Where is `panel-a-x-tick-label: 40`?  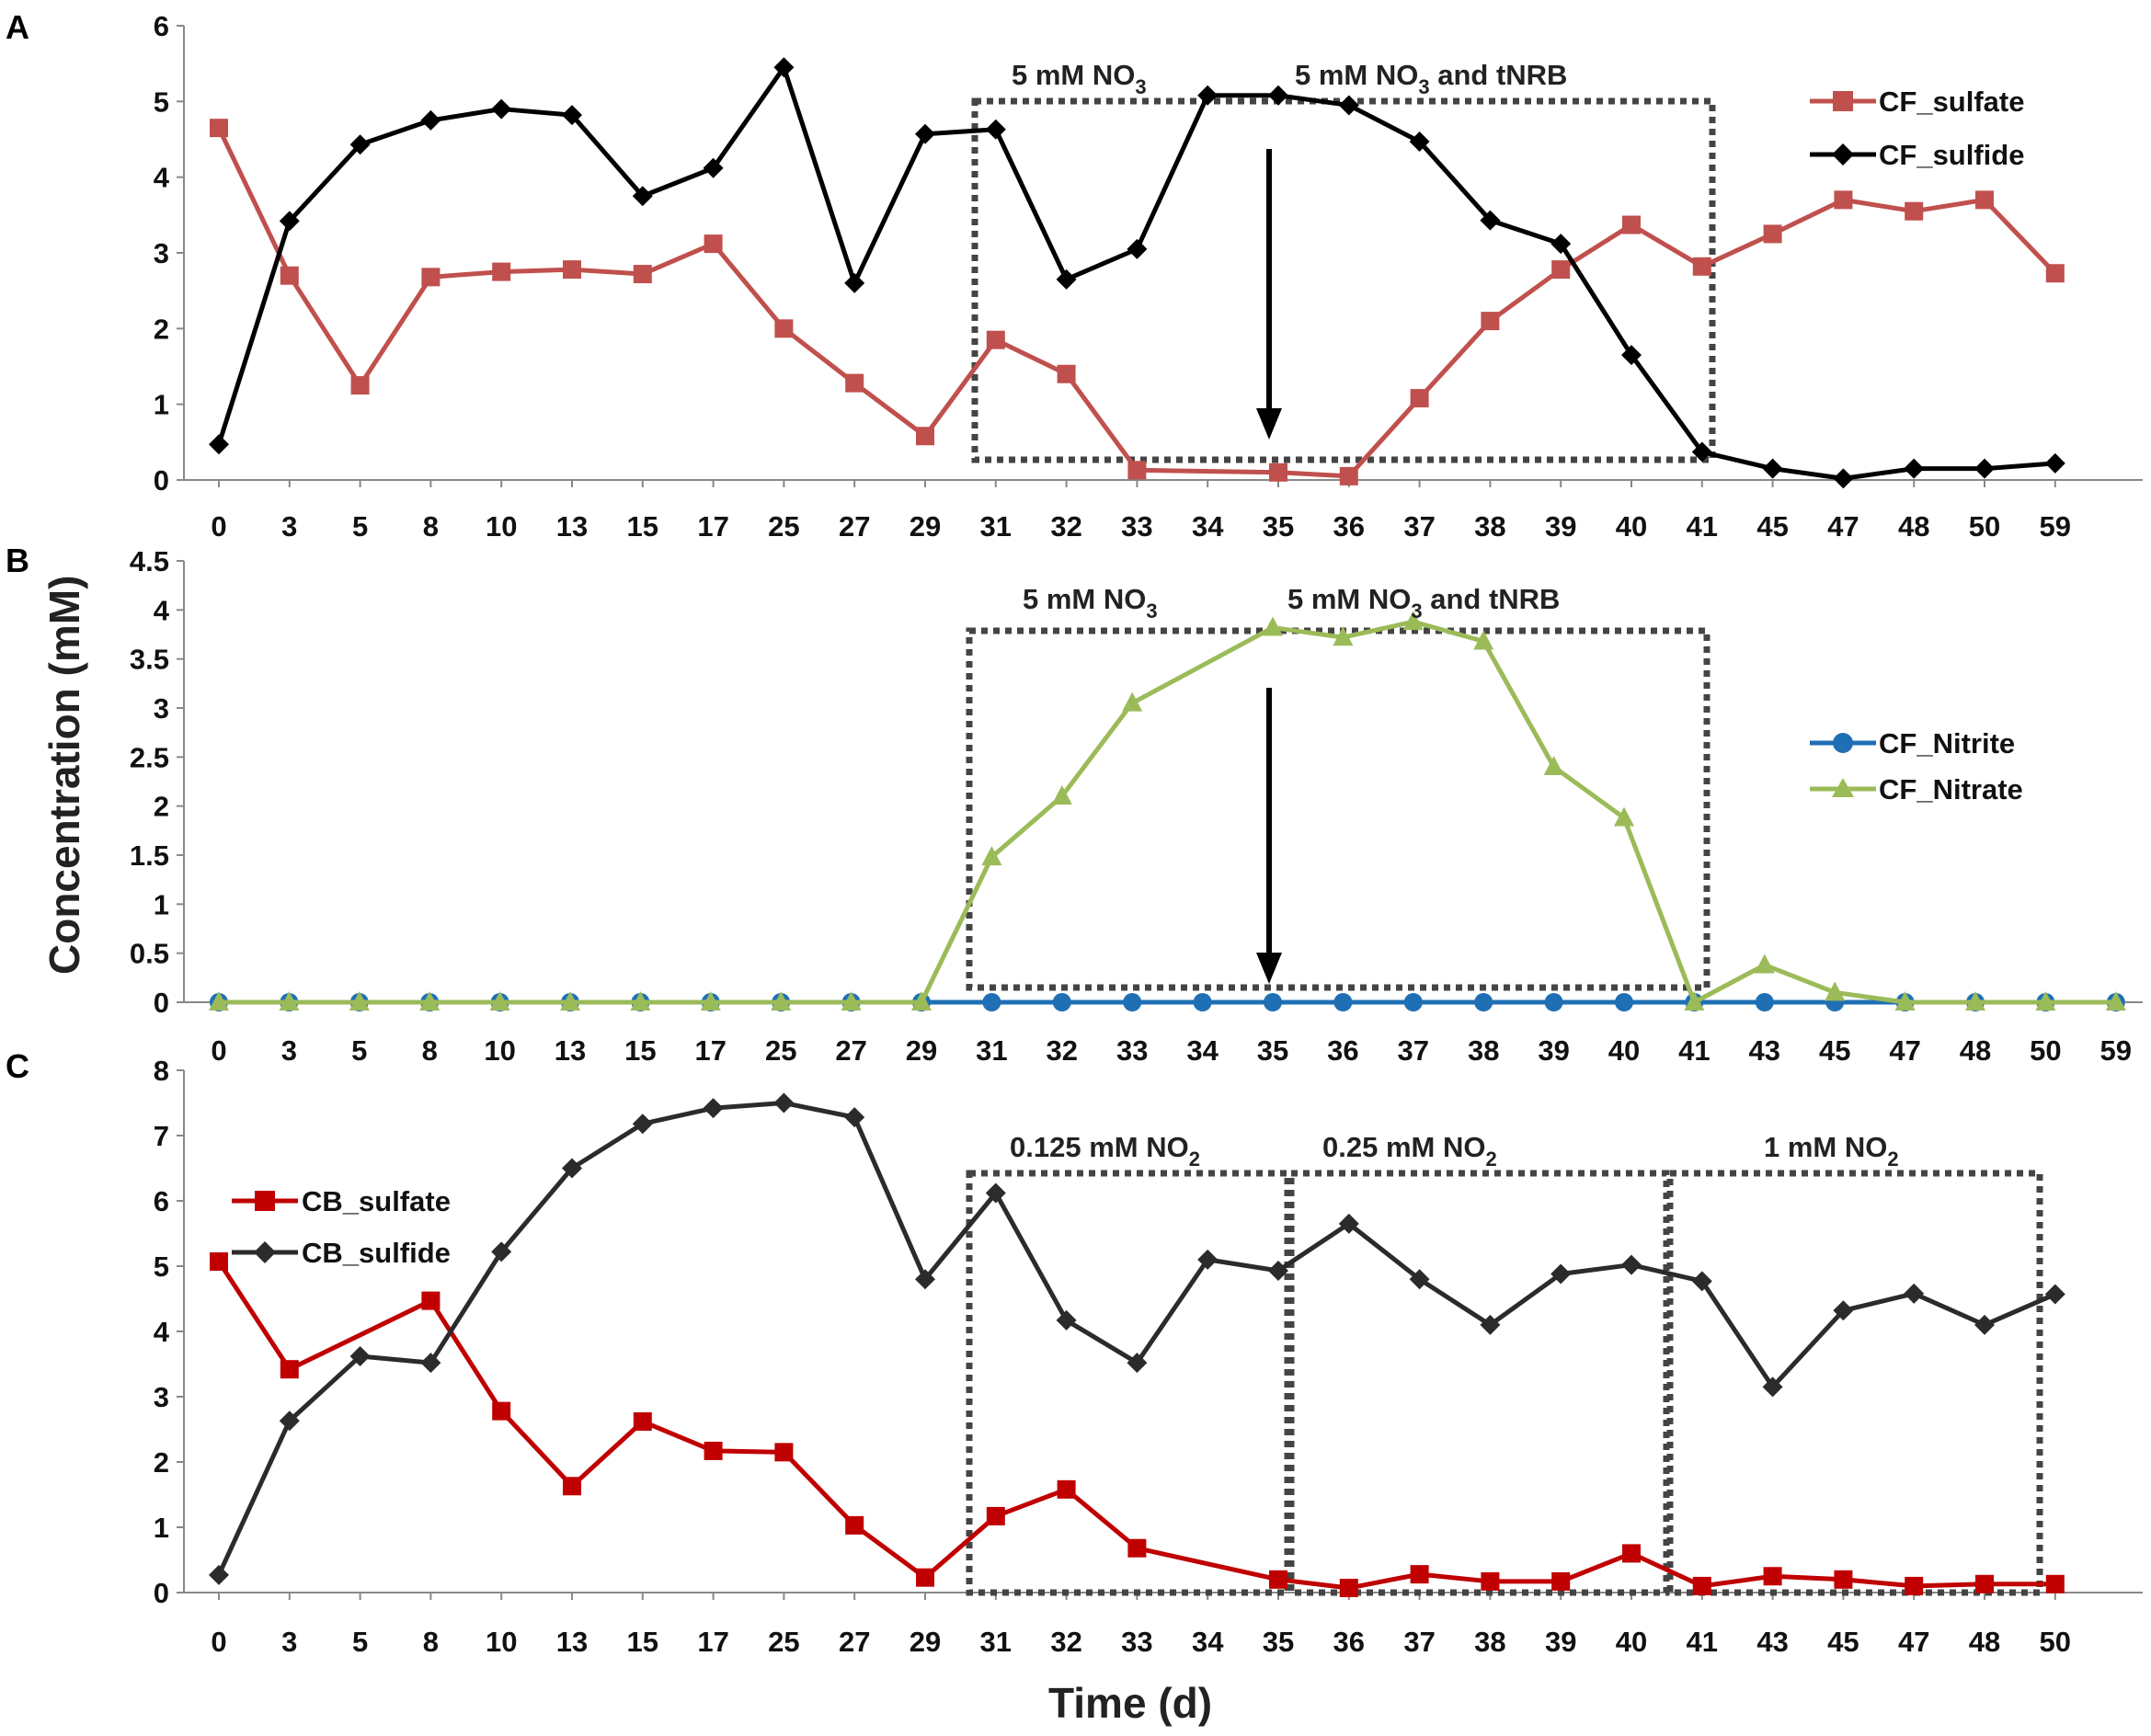 panel-a-x-tick-label: 40 is located at coordinates (1631, 526).